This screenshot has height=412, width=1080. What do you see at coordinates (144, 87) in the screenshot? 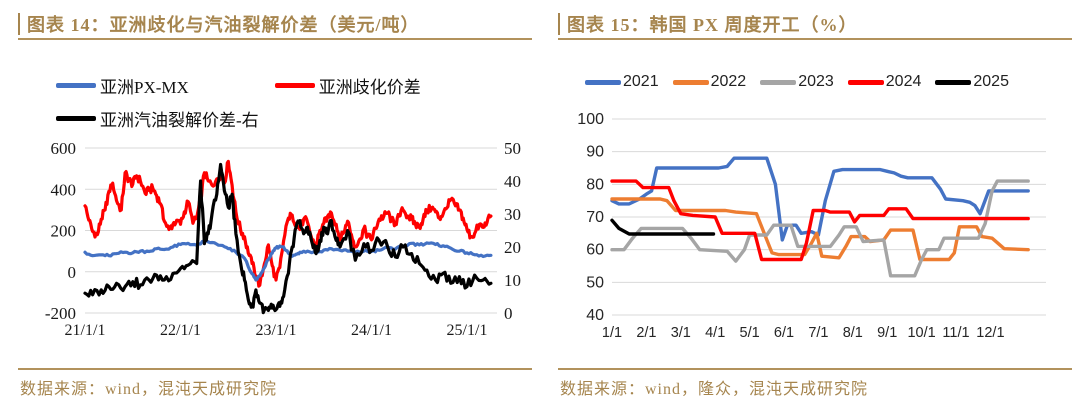
I see `legend-label-px-mx: 亚洲PX-MX` at bounding box center [144, 87].